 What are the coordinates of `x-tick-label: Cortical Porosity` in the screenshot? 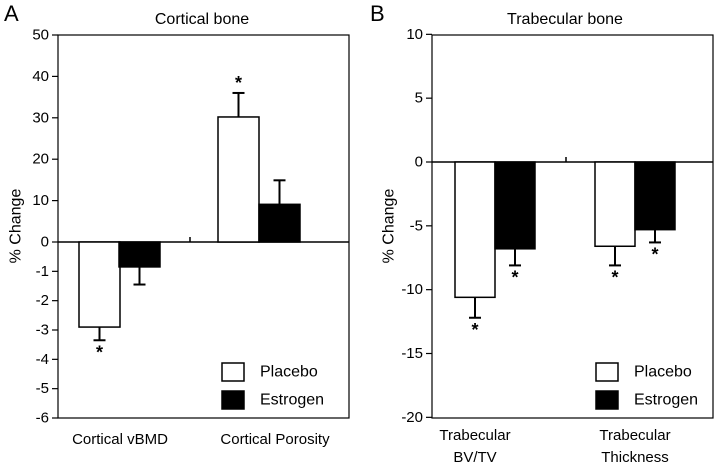 It's located at (275, 439).